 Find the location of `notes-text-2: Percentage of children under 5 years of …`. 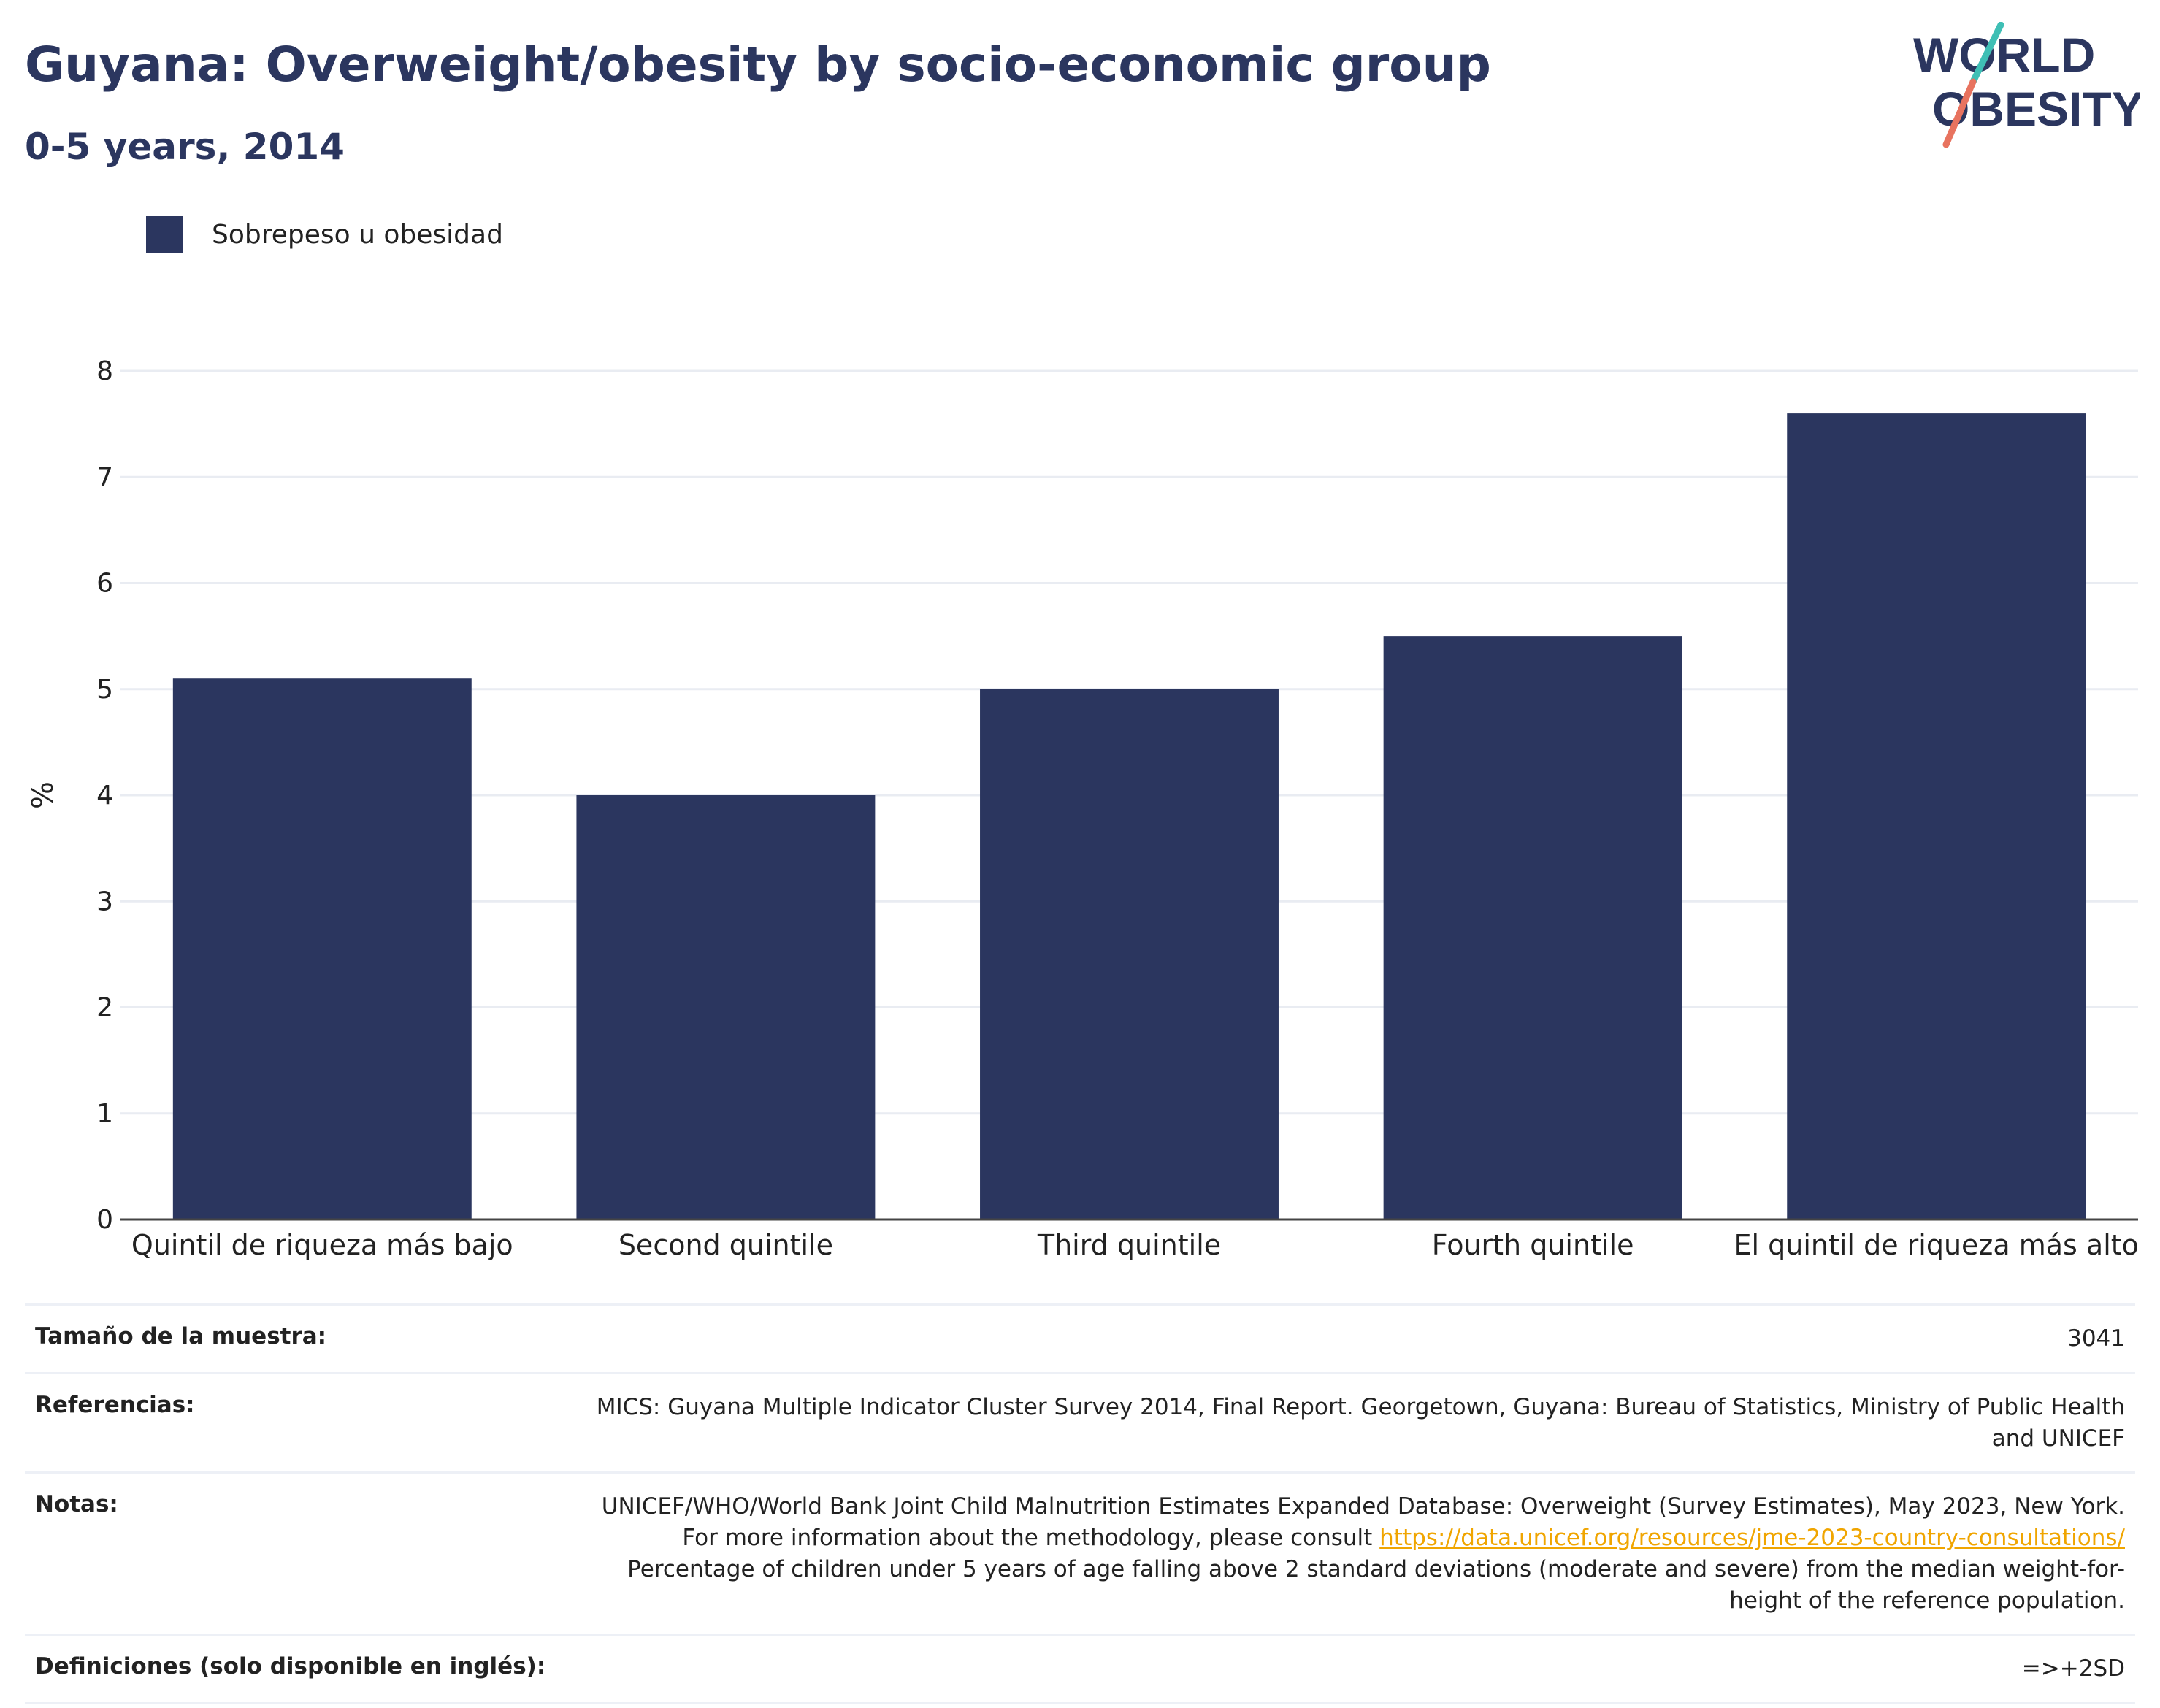

notes-text-2: Percentage of children under 5 years of … is located at coordinates (1376, 1584).